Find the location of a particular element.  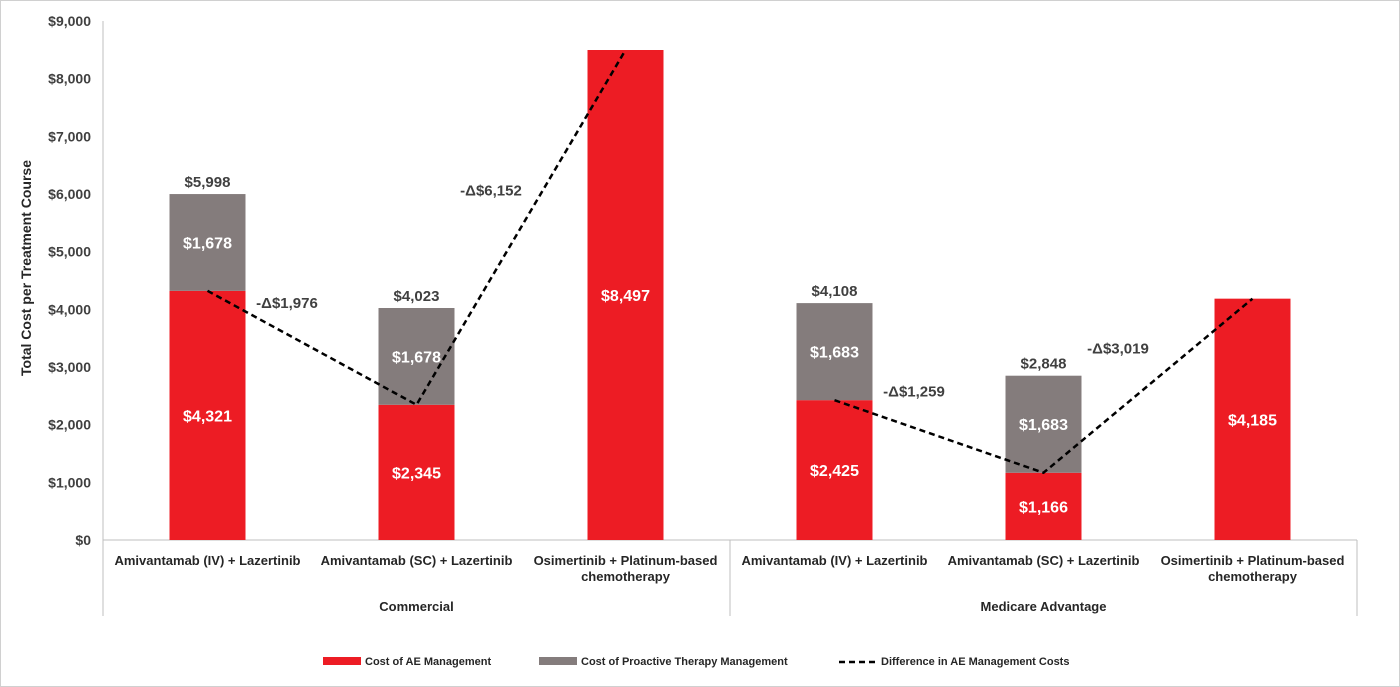

data-label-ae: $2,345 is located at coordinates (416, 473).